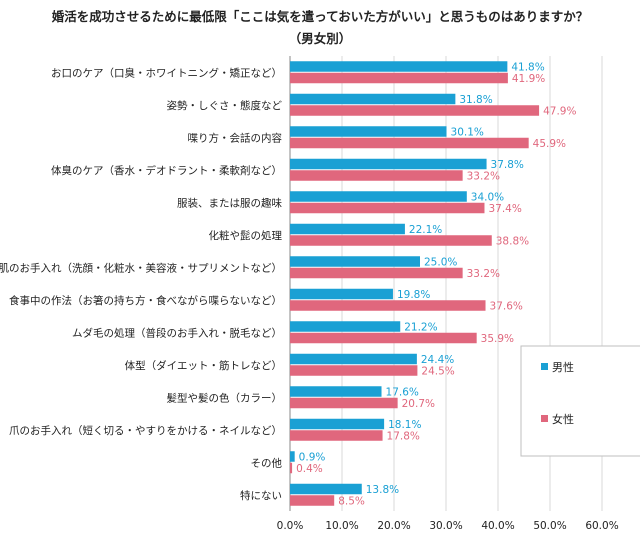 The height and width of the screenshot is (539, 640). I want to click on category-label: 特にない, so click(261, 496).